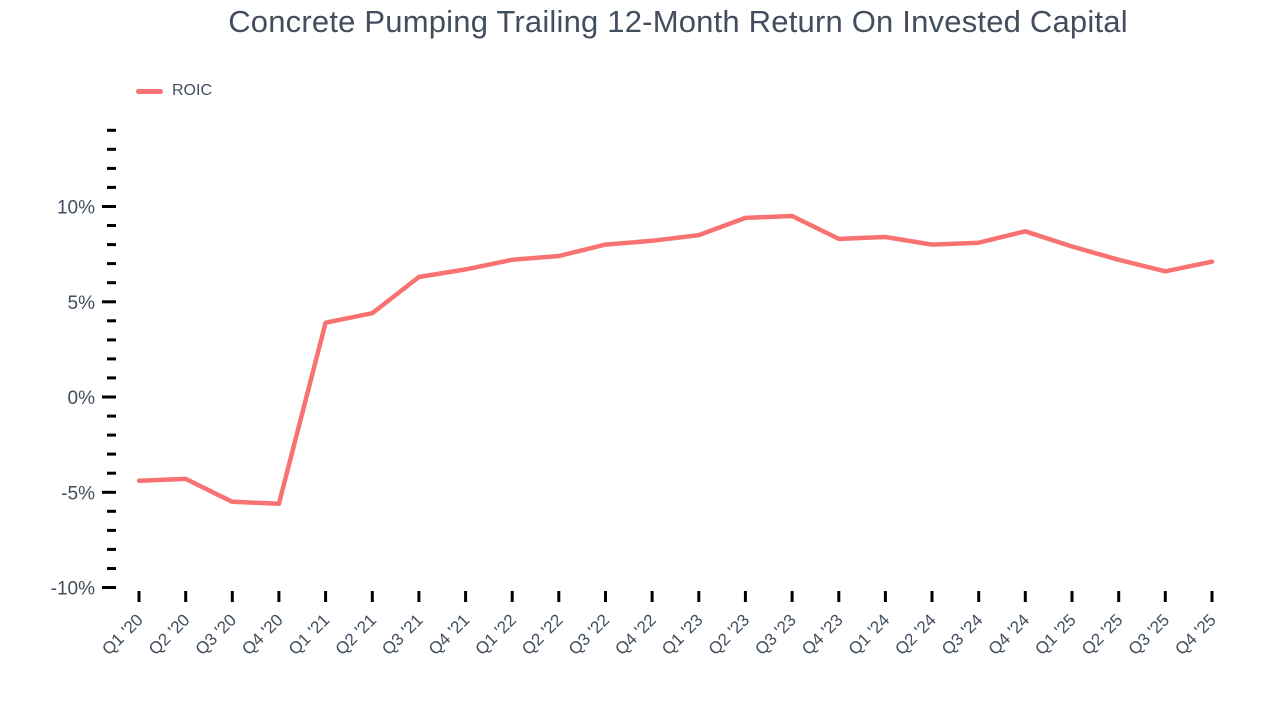 This screenshot has width=1280, height=720. Describe the element at coordinates (775, 634) in the screenshot. I see `x-axis-label: Q3 '23` at that location.